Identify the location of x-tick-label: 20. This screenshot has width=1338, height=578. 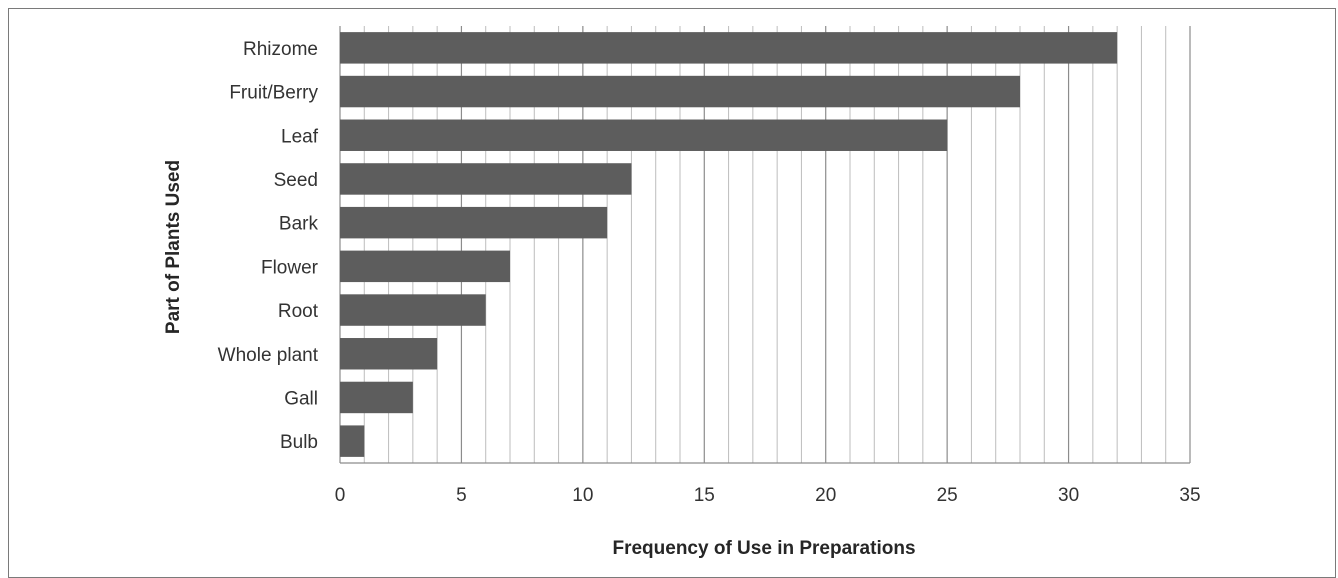
(825, 495).